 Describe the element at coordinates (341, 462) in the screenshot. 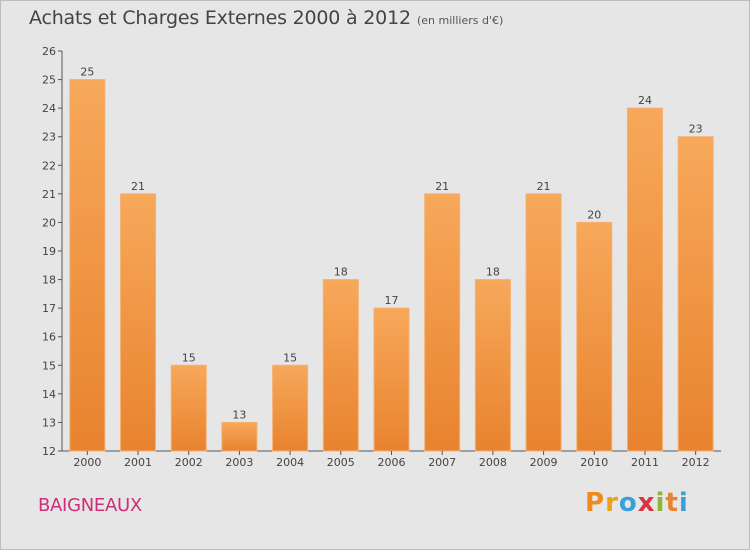

I see `x-tick-label: 2005` at that location.